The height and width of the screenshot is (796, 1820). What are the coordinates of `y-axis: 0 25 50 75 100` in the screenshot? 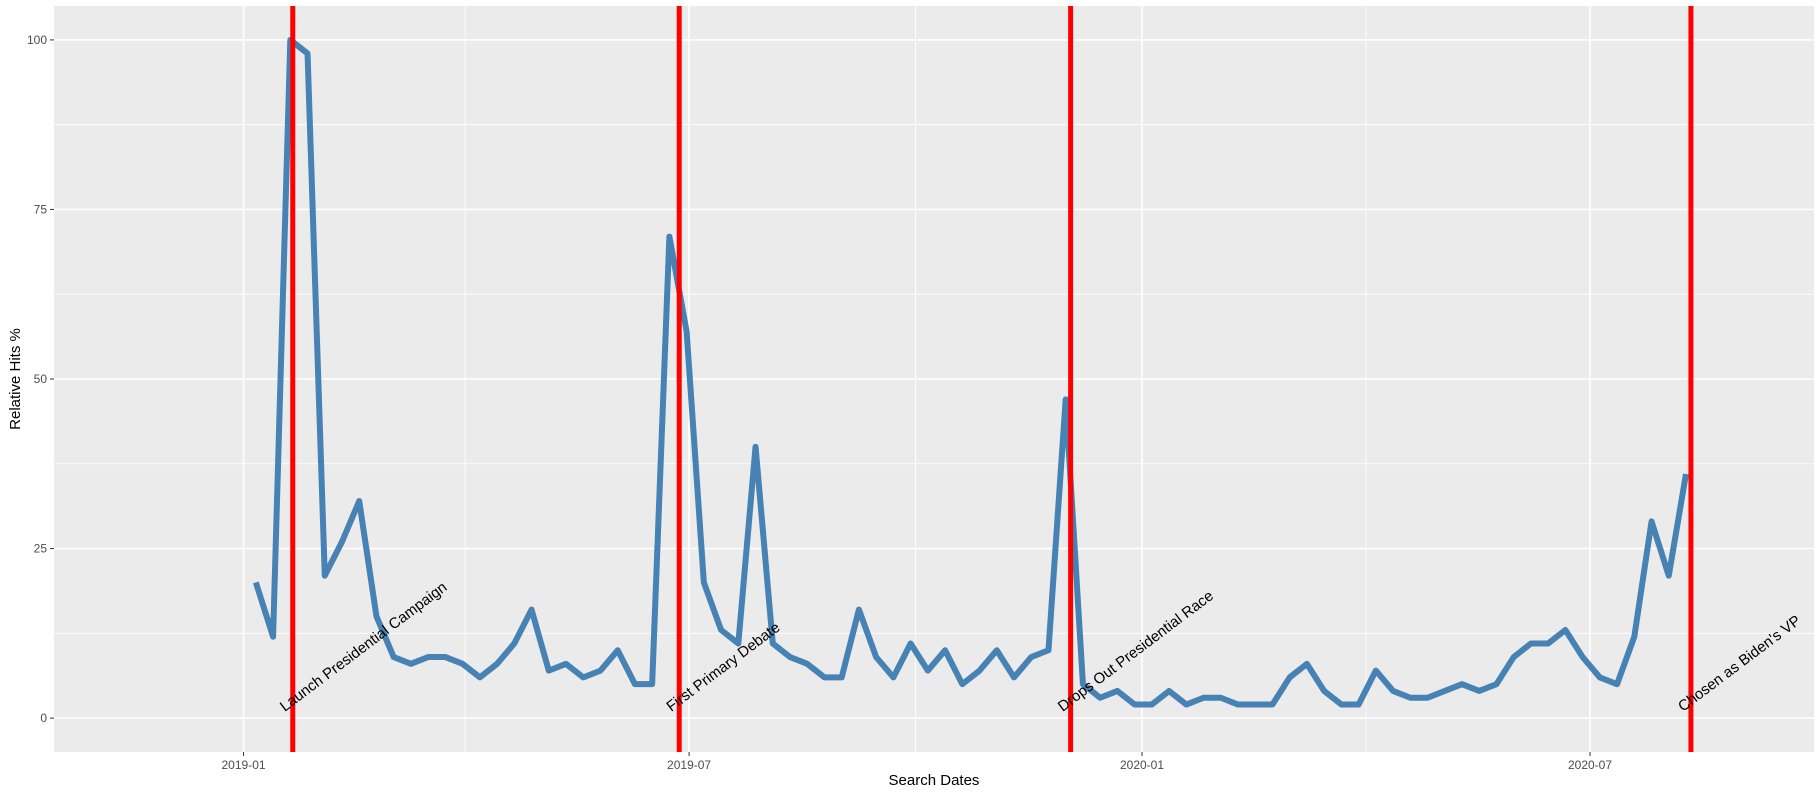 It's located at (40, 379).